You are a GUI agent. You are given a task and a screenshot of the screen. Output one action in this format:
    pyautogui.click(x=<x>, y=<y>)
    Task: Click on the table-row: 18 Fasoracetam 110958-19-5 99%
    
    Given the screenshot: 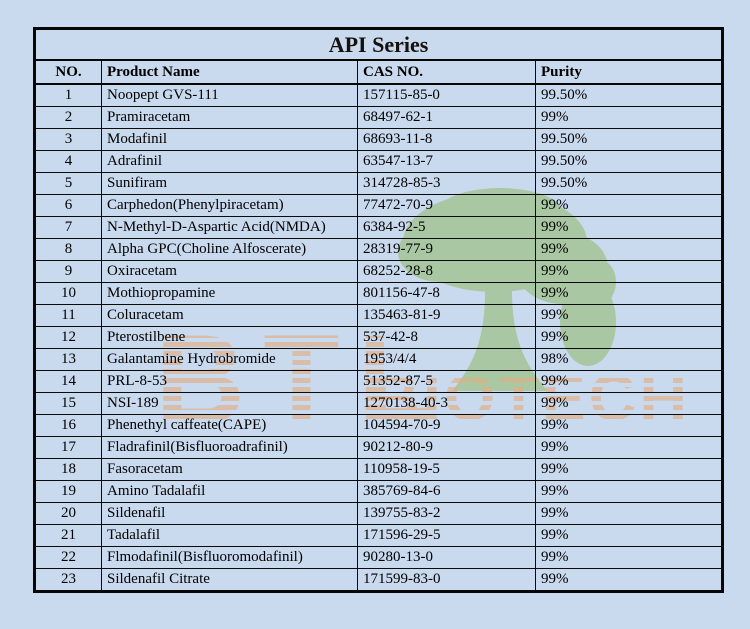 What is the action you would take?
    pyautogui.click(x=379, y=469)
    